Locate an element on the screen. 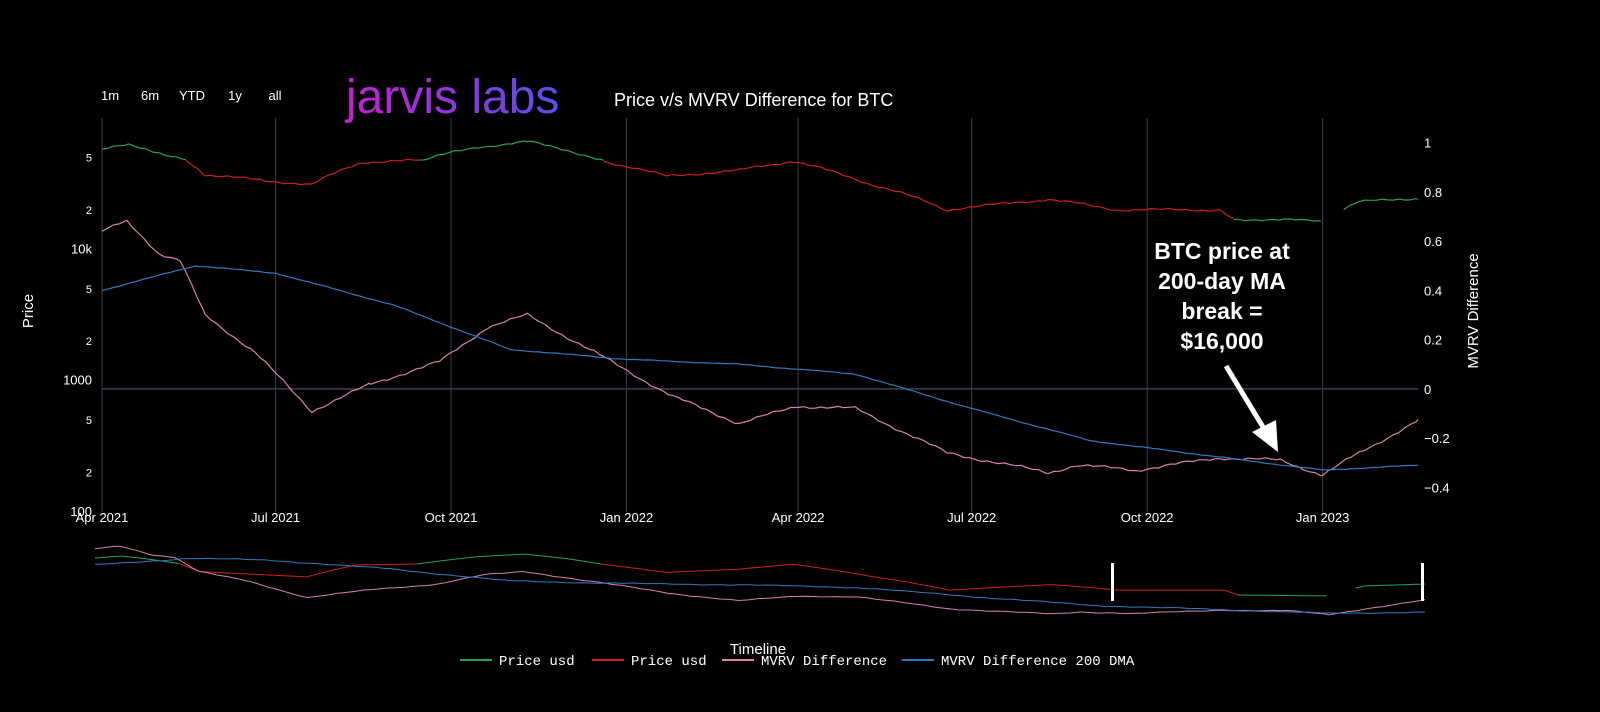 The width and height of the screenshot is (1600, 712). y-right-tick: 0.2 is located at coordinates (1433, 340).